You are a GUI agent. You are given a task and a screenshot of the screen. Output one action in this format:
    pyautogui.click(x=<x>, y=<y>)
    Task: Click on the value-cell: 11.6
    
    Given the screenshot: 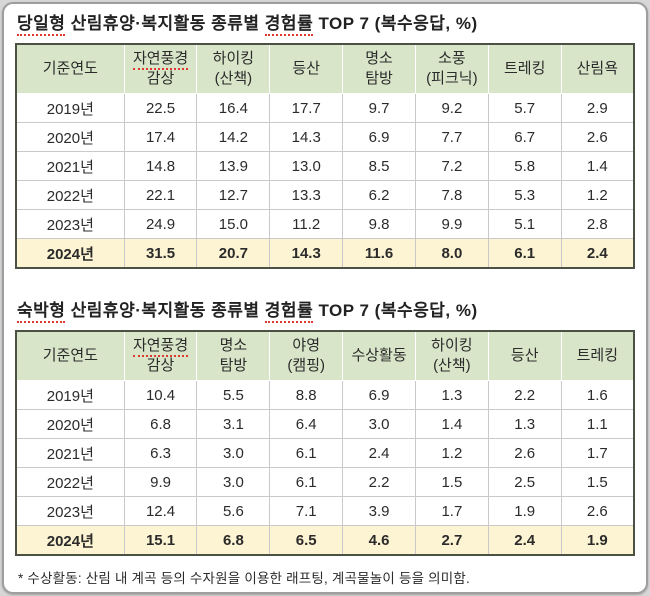 What is the action you would take?
    pyautogui.click(x=379, y=253)
    